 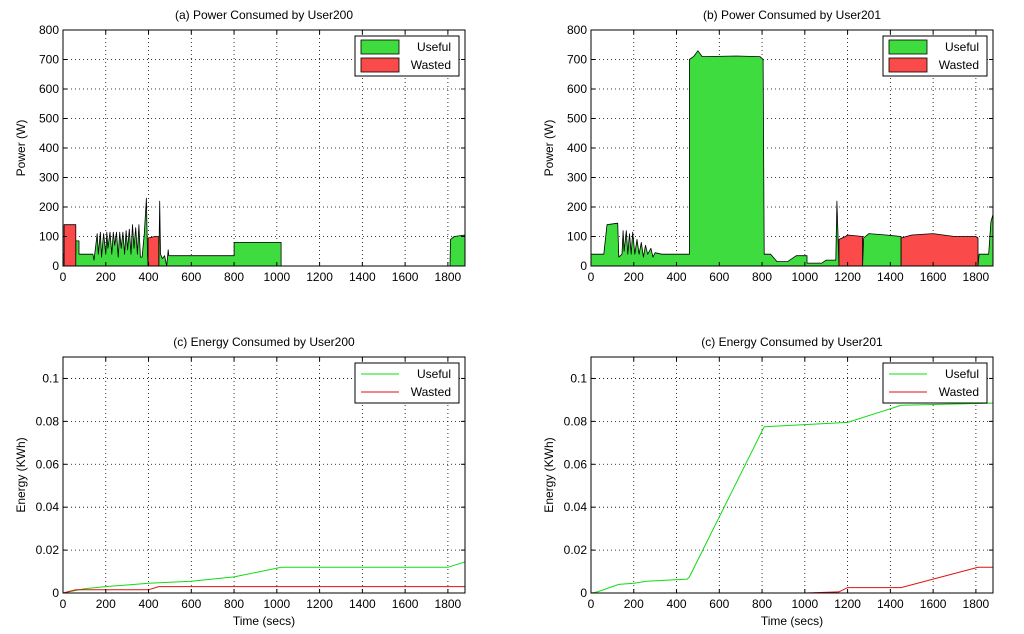 I want to click on y-tick-label: 400, so click(x=49, y=148).